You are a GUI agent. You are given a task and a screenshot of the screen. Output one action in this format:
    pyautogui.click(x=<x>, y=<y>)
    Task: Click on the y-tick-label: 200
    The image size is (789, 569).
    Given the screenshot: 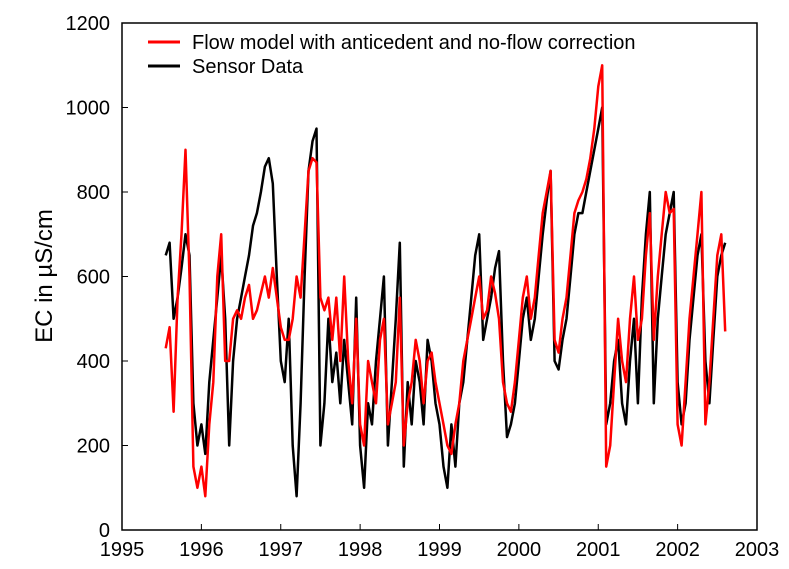 What is the action you would take?
    pyautogui.click(x=93, y=447)
    